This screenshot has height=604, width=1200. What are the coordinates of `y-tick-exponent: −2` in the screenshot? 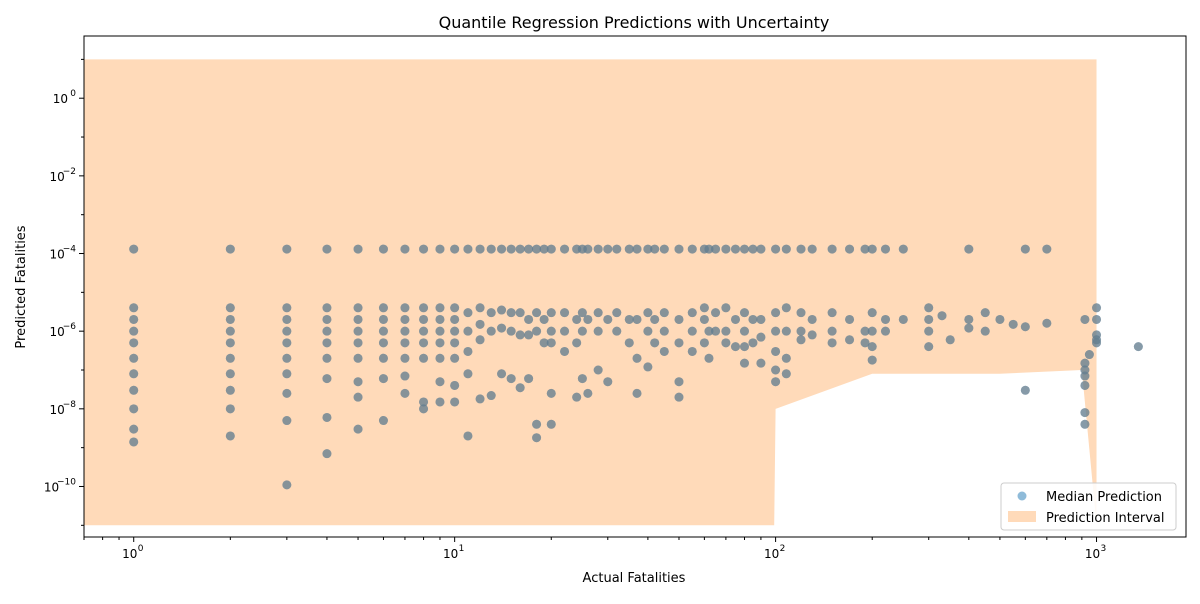 It's located at (69, 172).